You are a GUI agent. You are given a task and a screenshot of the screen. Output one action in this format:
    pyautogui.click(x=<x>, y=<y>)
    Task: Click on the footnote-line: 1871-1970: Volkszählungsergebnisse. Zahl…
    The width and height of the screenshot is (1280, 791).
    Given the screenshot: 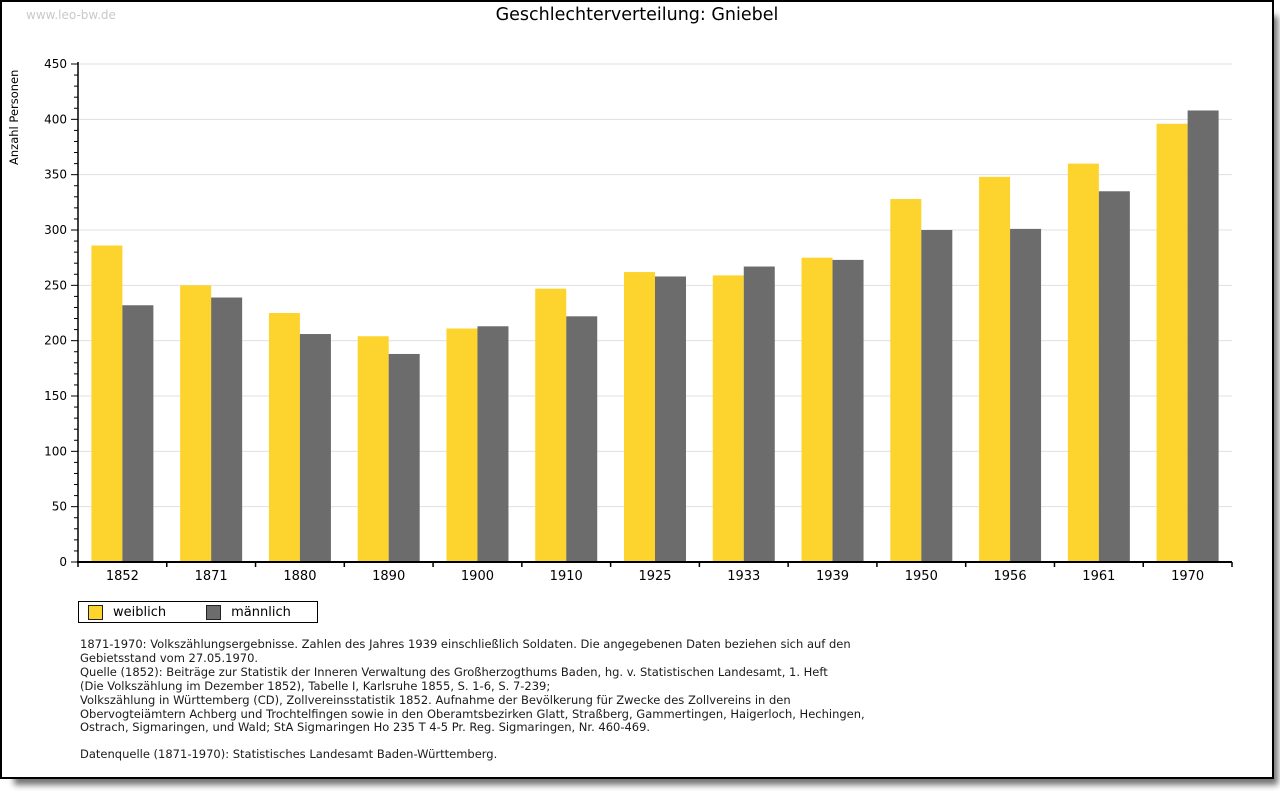 What is the action you would take?
    pyautogui.click(x=465, y=644)
    